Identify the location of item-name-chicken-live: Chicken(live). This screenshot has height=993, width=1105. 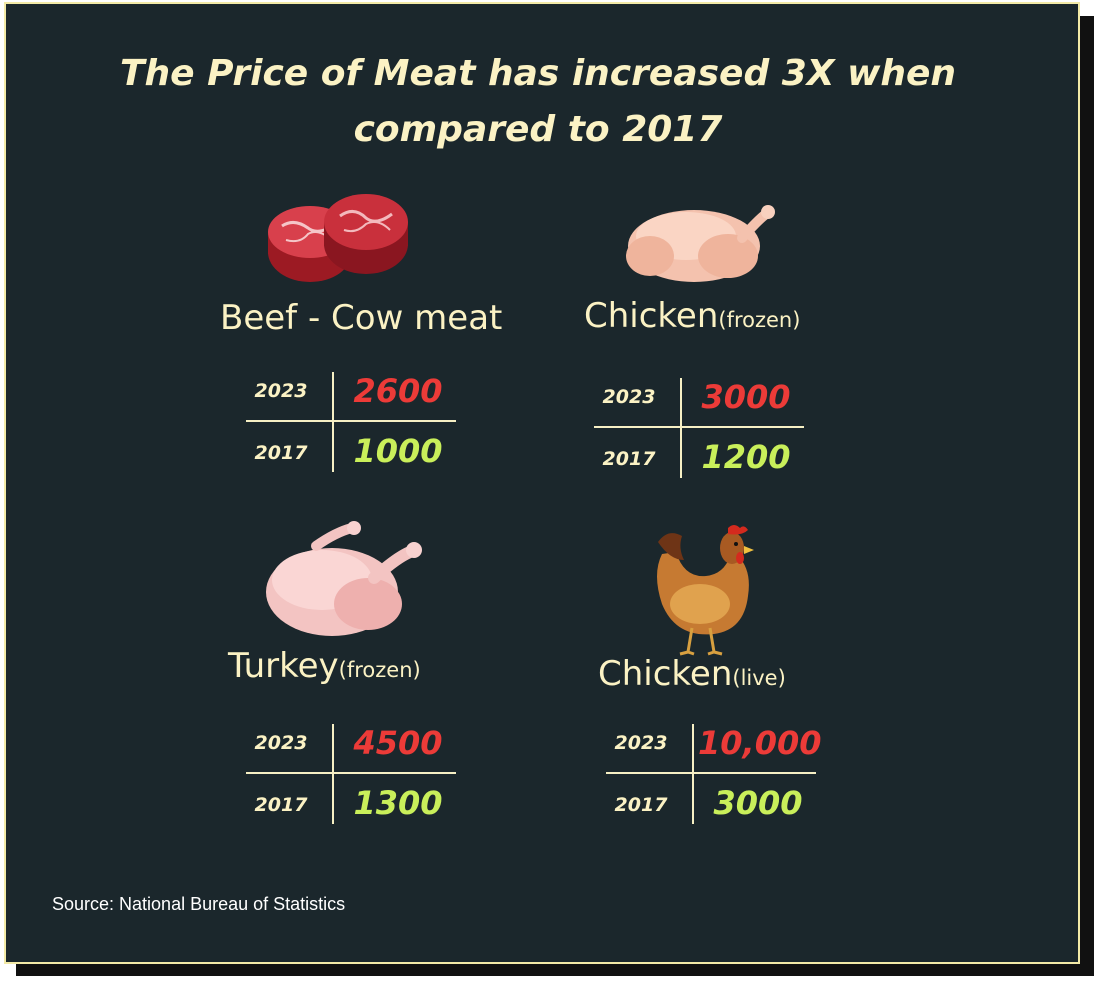
(692, 674).